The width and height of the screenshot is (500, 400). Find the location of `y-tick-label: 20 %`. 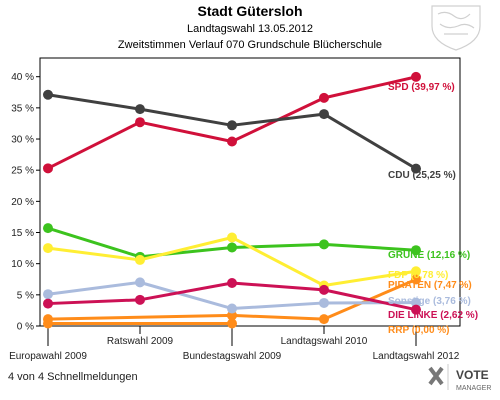

y-tick-label: 20 % is located at coordinates (22, 202).